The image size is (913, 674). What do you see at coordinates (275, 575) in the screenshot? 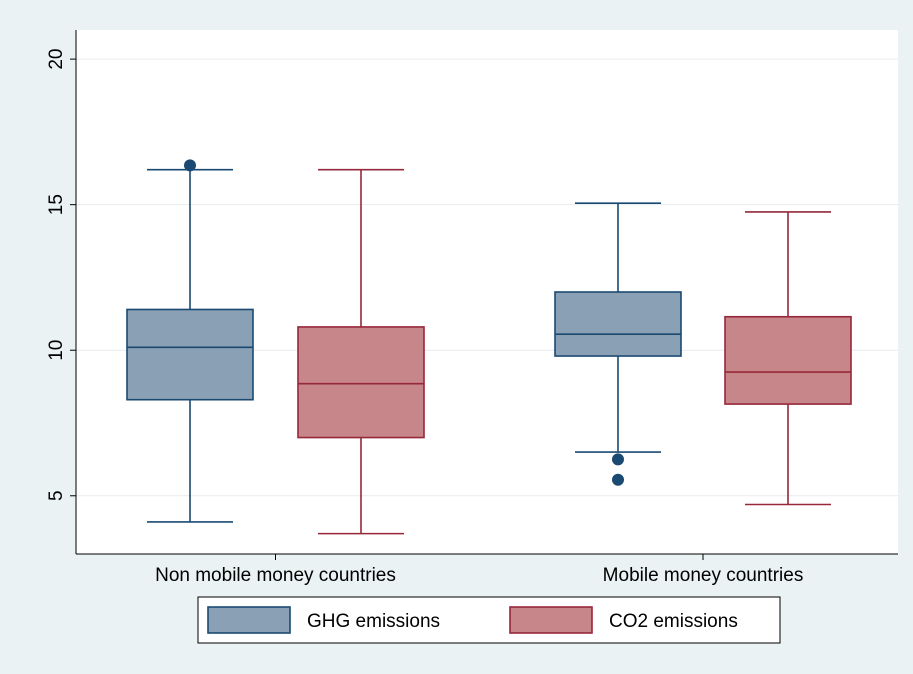
I see `x-category-label: Non mobile money countries` at bounding box center [275, 575].